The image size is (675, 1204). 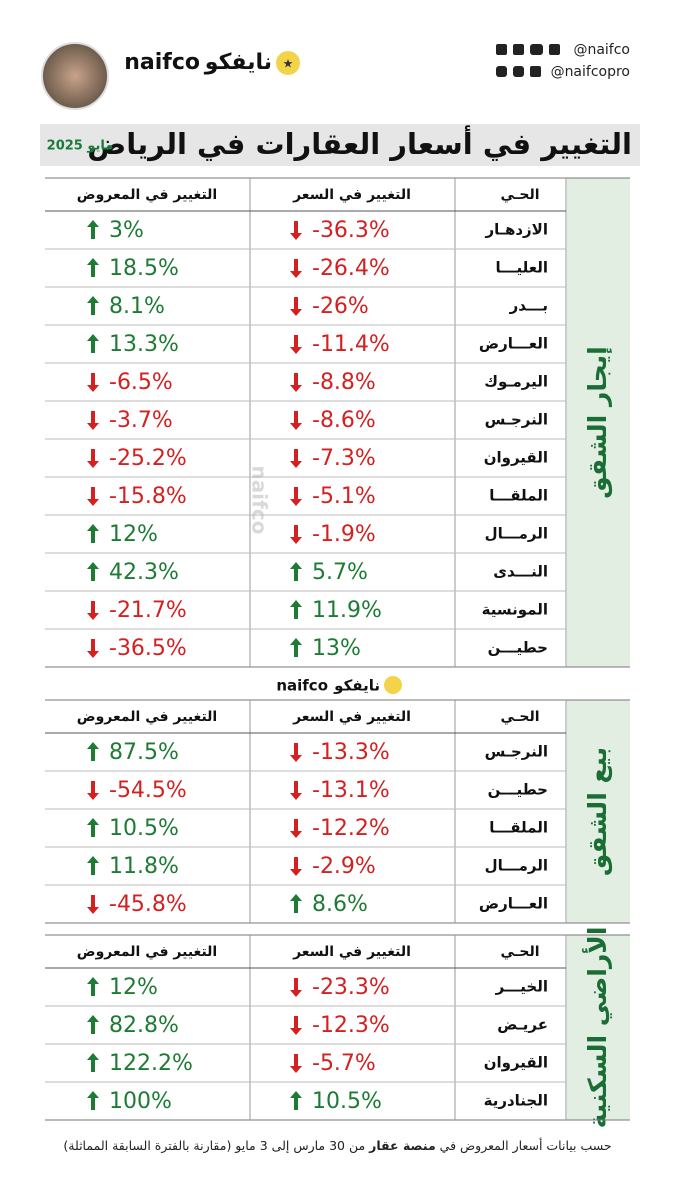 I want to click on district: العـــارض, so click(x=513, y=904).